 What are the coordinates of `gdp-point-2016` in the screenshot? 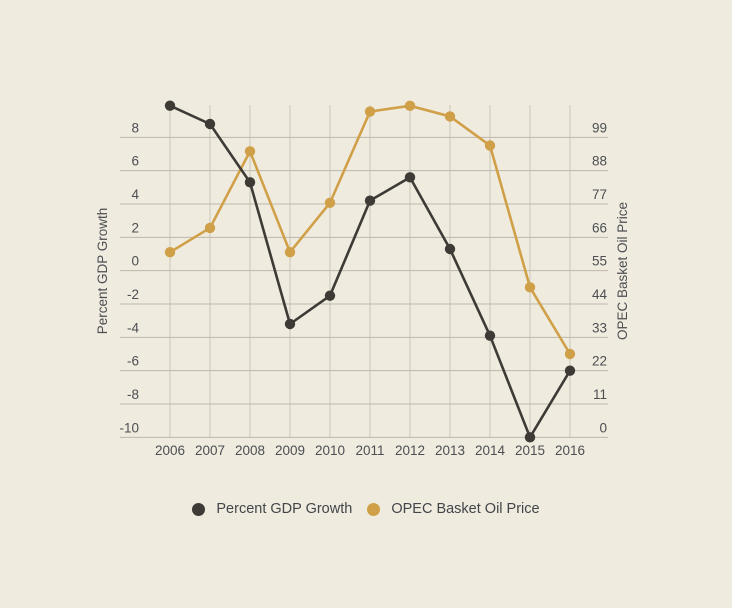 It's located at (570, 370).